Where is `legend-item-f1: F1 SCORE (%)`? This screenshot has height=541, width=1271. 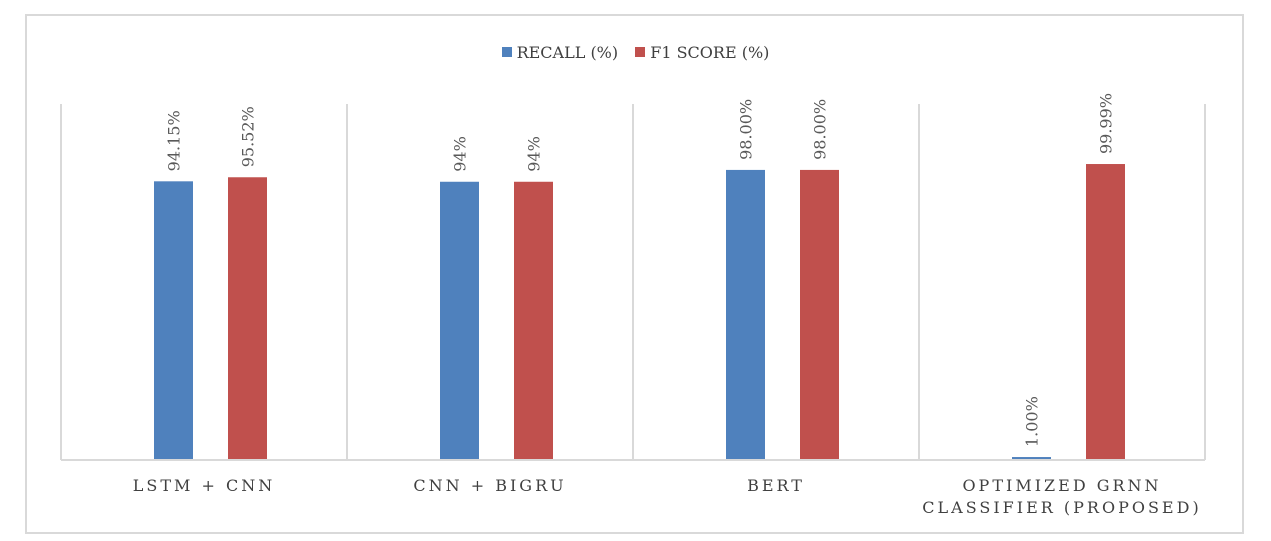 legend-item-f1: F1 SCORE (%) is located at coordinates (702, 52).